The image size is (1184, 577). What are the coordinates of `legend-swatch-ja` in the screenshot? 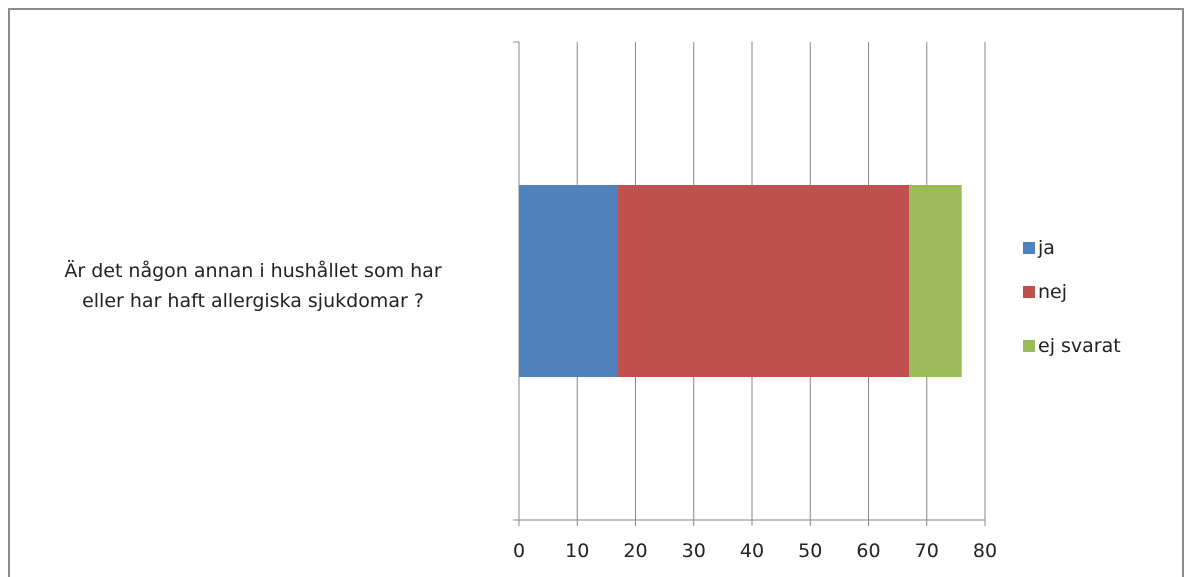 It's located at (1029, 248).